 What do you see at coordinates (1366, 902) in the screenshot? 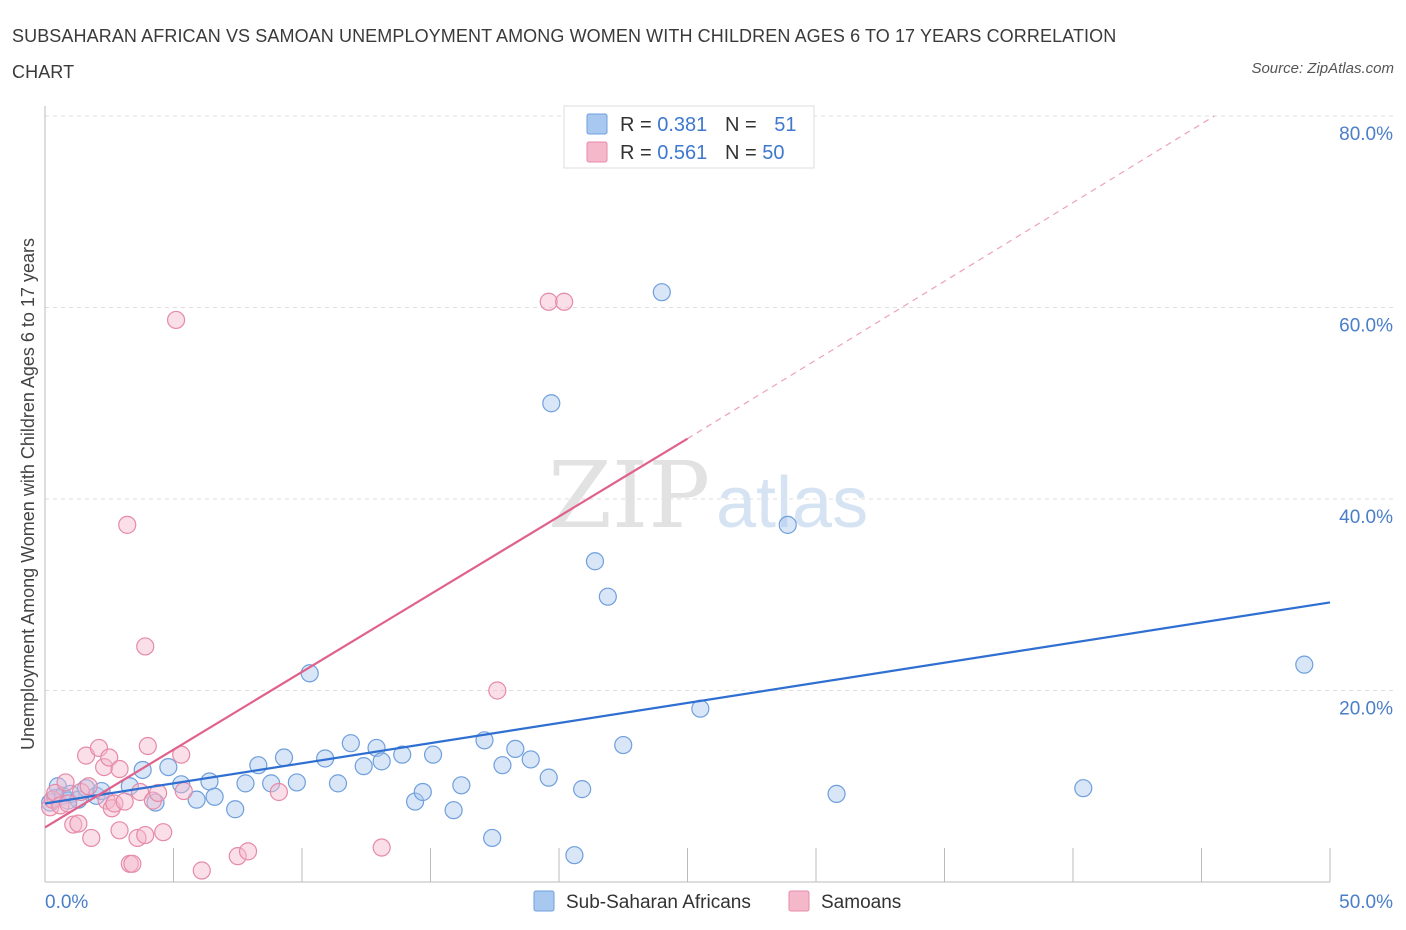
I see `x-tick-label-max: 50.0%` at bounding box center [1366, 902].